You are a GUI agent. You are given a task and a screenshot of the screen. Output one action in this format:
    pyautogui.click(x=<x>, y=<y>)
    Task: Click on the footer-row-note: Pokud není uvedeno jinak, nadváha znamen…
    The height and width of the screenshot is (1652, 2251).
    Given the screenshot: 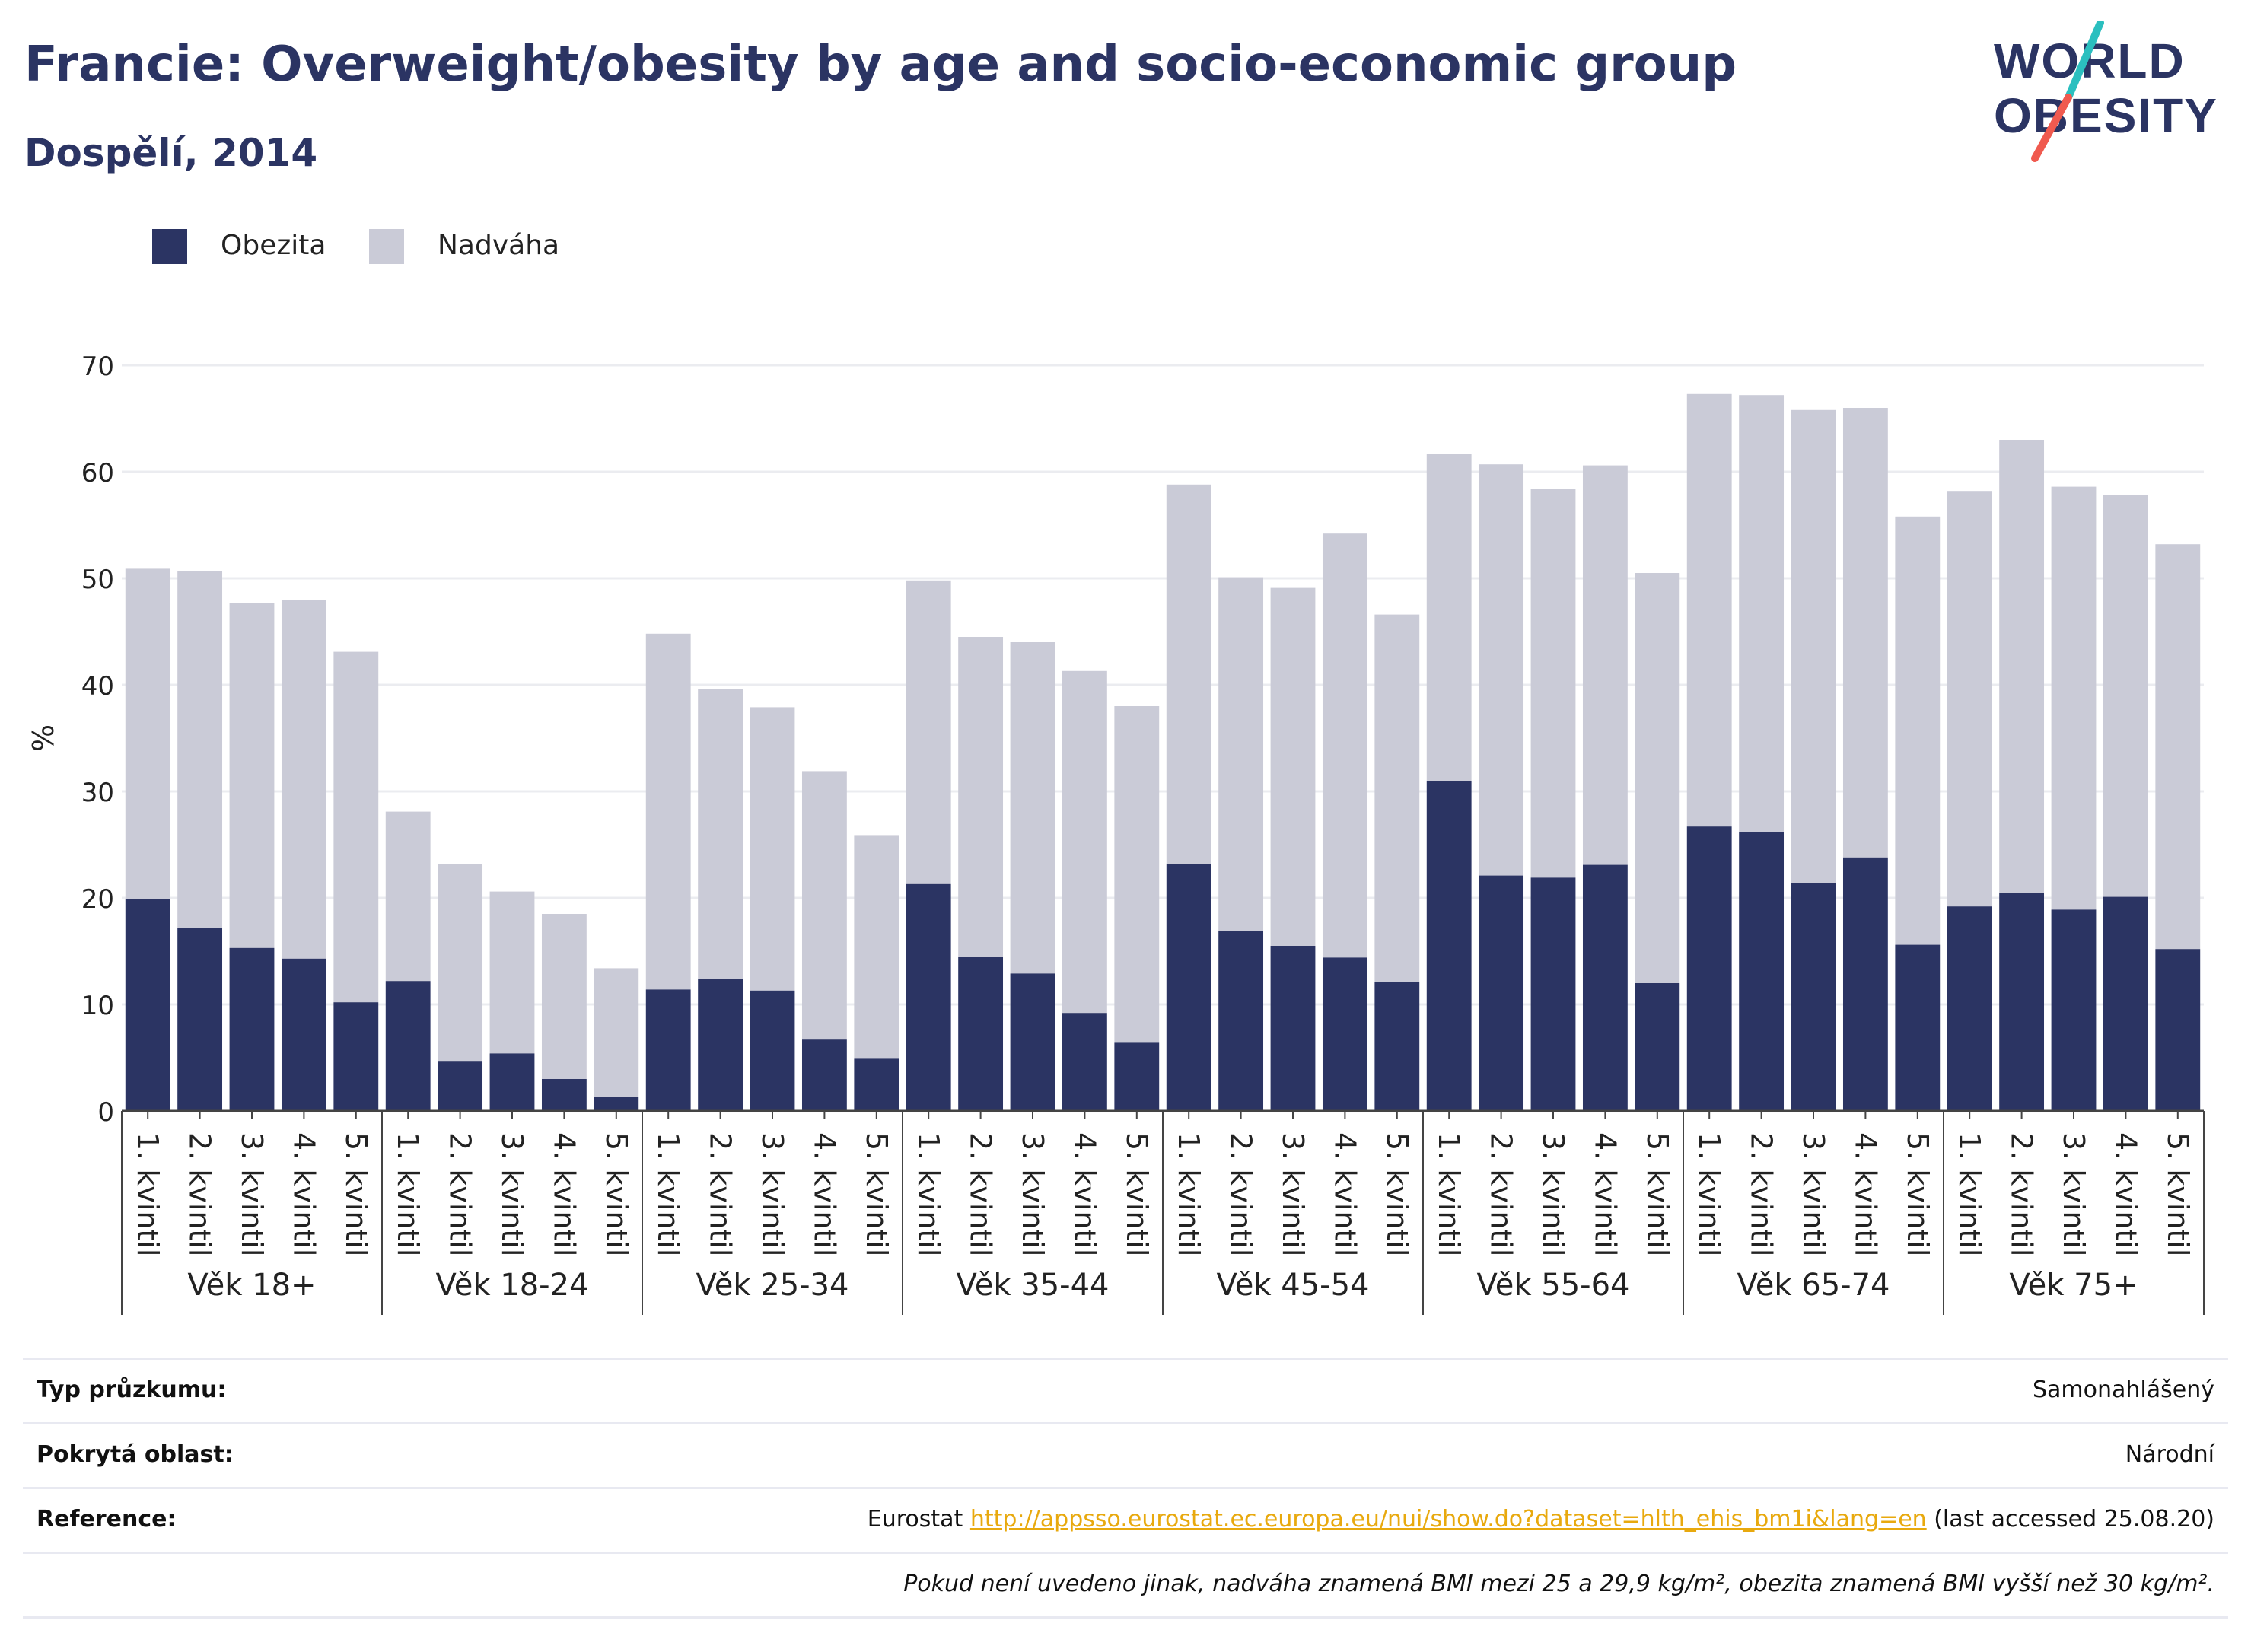 What is the action you would take?
    pyautogui.click(x=1125, y=1585)
    